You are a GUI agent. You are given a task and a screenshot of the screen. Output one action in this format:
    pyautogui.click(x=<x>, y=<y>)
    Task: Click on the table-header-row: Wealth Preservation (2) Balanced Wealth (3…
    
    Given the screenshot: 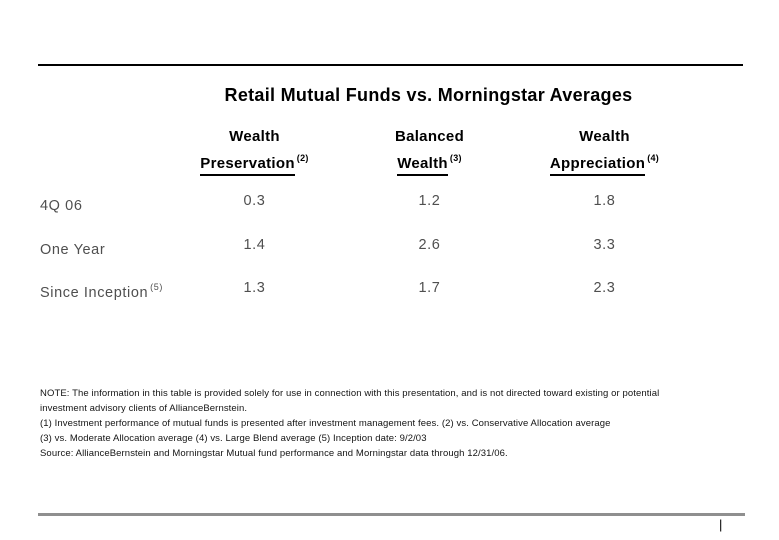 What is the action you would take?
    pyautogui.click(x=366, y=151)
    